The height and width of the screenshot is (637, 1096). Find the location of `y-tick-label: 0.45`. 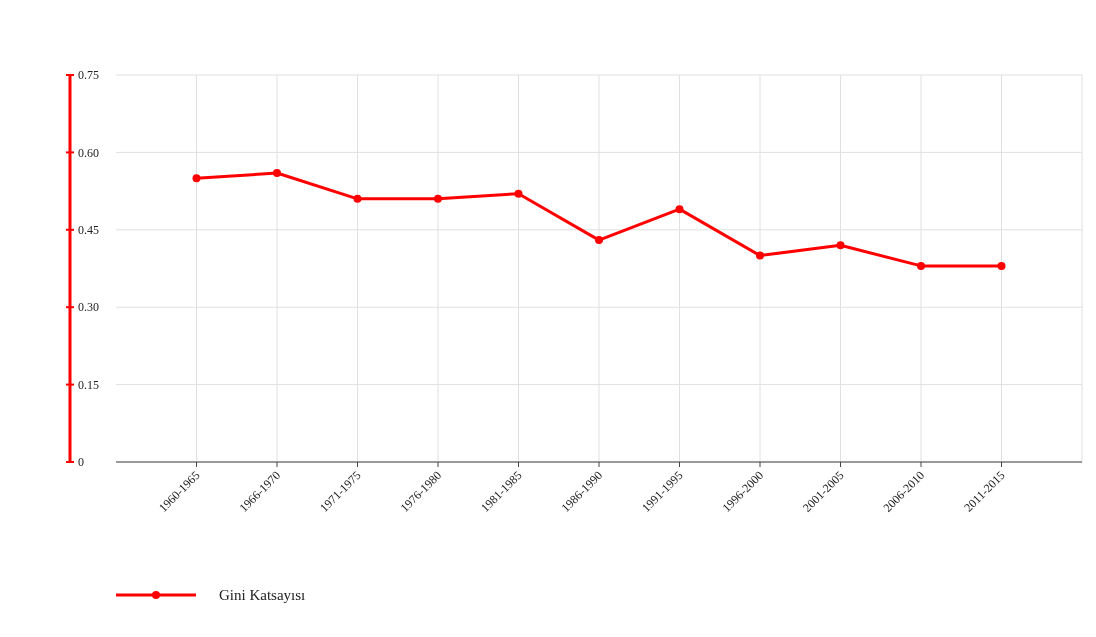

y-tick-label: 0.45 is located at coordinates (88, 230).